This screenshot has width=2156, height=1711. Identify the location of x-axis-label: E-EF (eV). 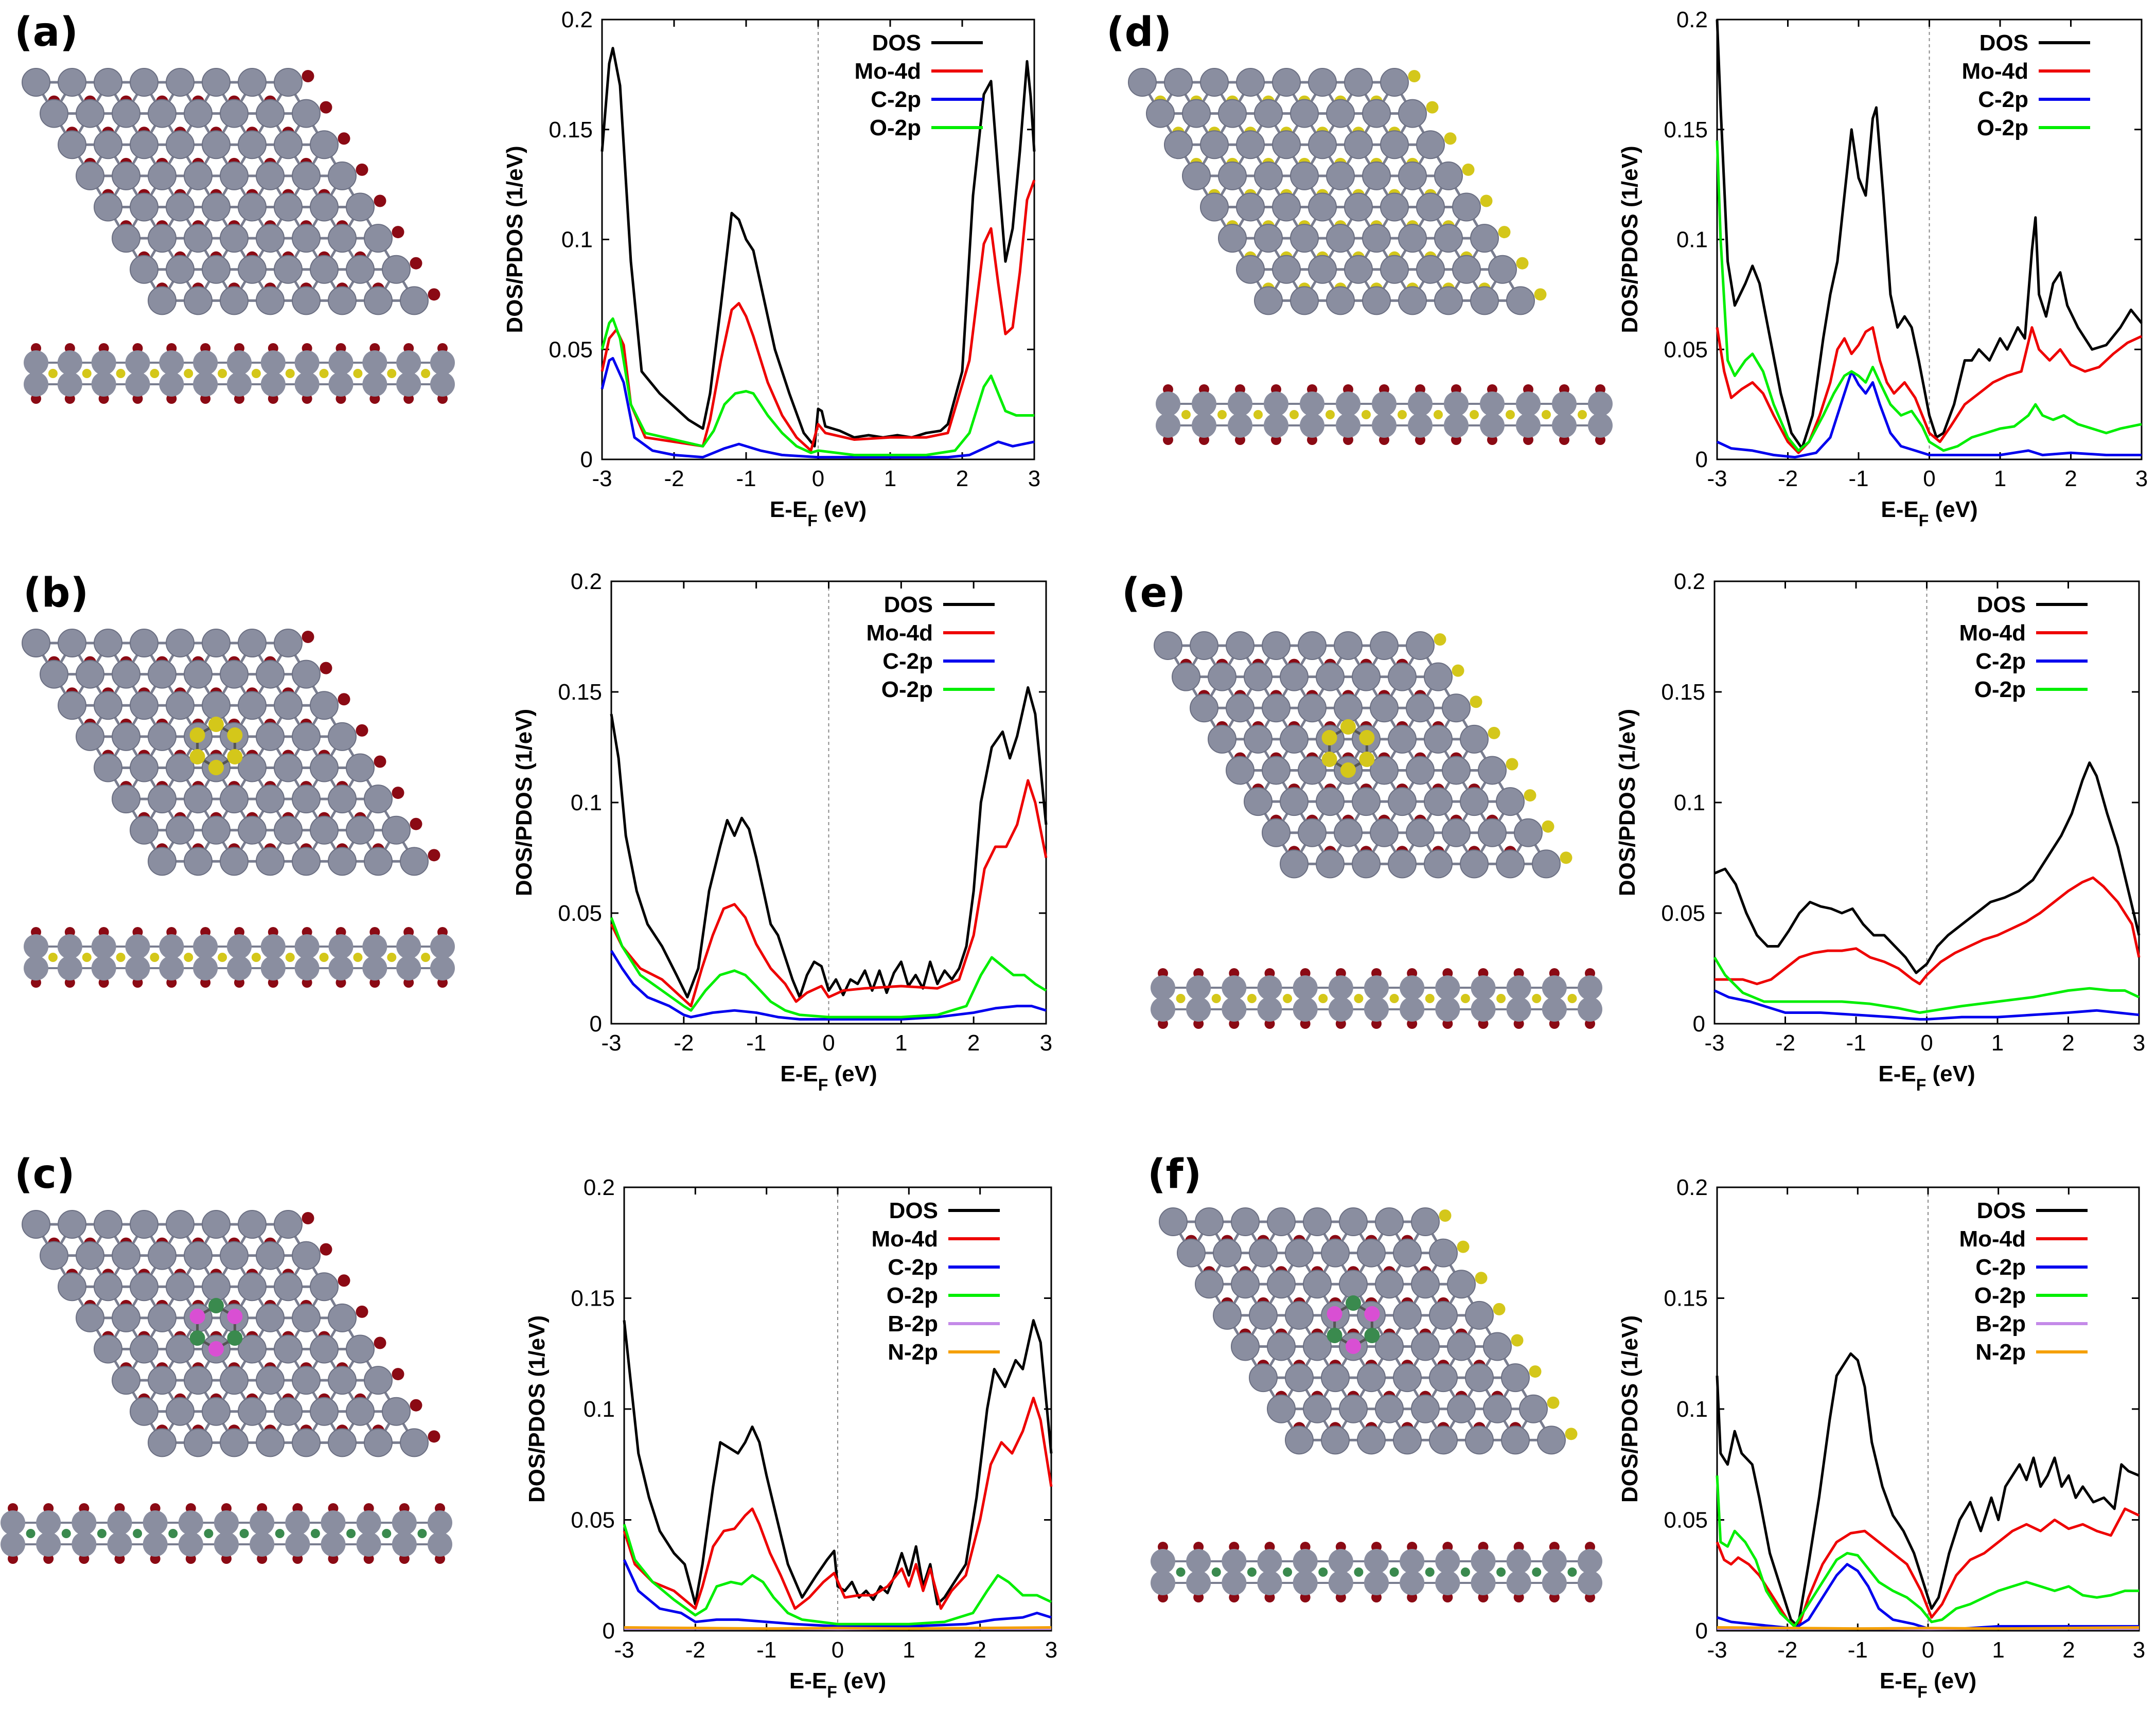
(1926, 1077).